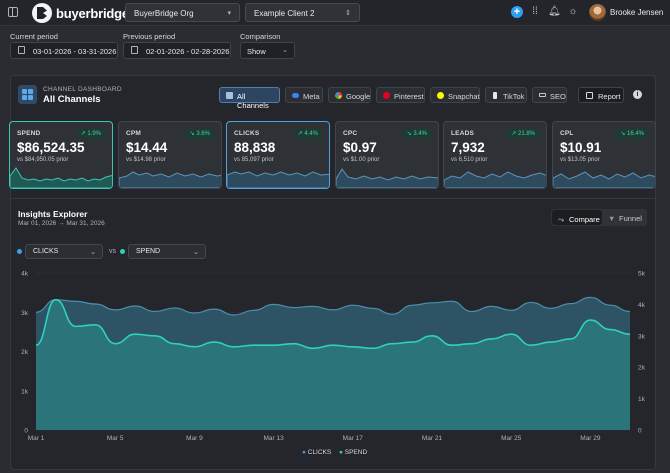 The height and width of the screenshot is (473, 670). Describe the element at coordinates (167, 251) in the screenshot. I see `metric-right-select: SPEND ⌄` at that location.